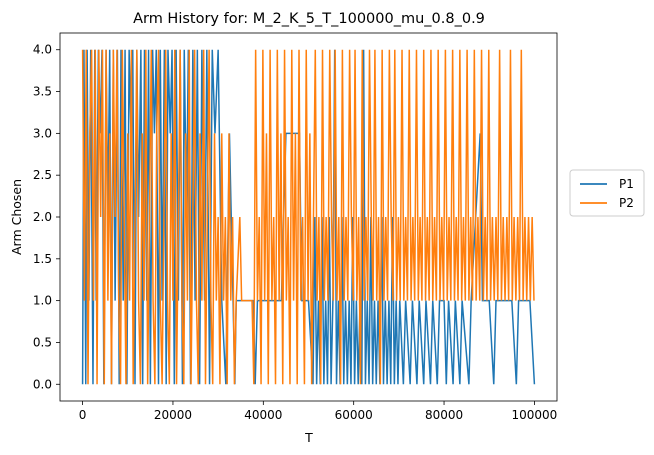  Describe the element at coordinates (263, 415) in the screenshot. I see `x-tick-label: 40000` at that location.